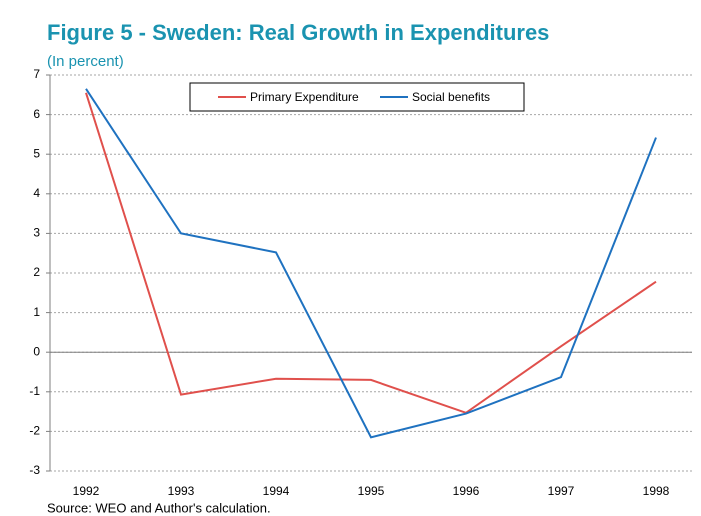 The height and width of the screenshot is (516, 701). I want to click on y-tick-label: 2, so click(36, 272).